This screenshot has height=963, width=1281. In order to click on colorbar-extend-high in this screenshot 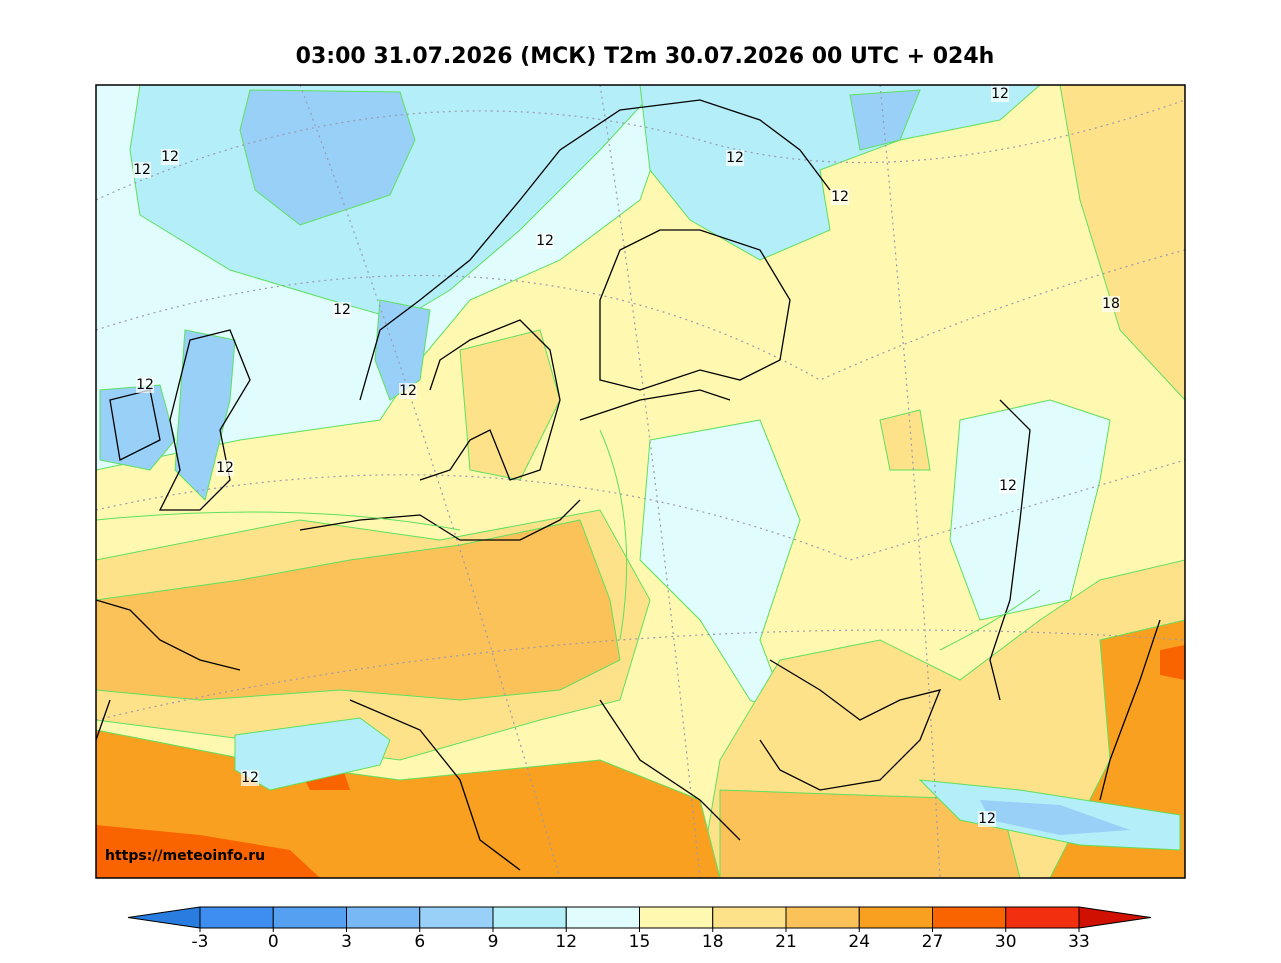, I will do `click(1115, 917)`.